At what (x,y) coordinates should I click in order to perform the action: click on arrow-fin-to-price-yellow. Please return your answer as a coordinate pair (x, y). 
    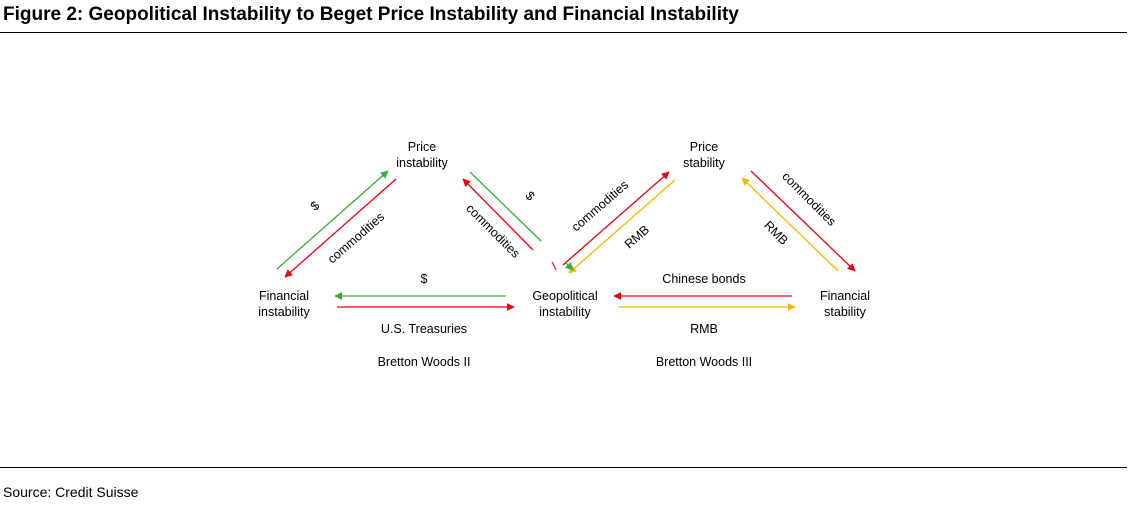
    Looking at the image, I should click on (790, 224).